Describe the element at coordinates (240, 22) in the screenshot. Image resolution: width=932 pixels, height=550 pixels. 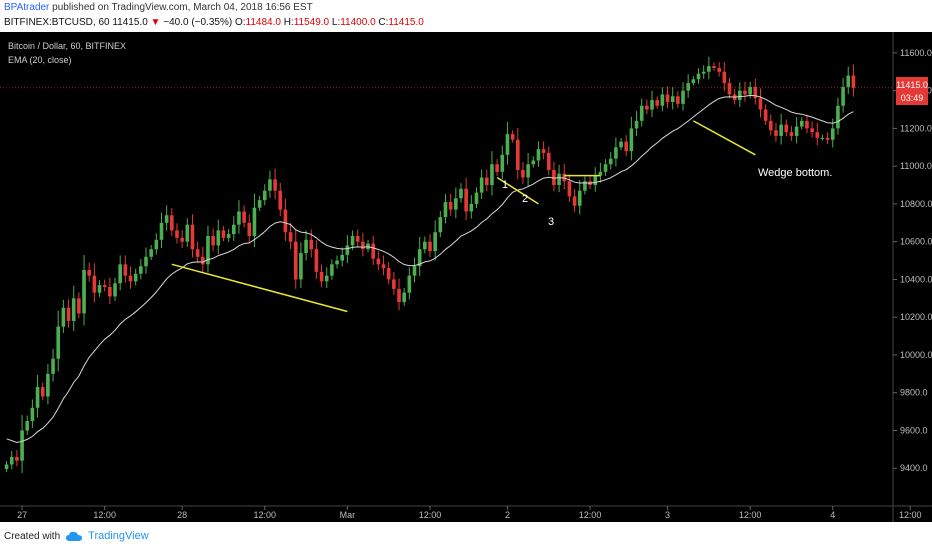
I see `open-label: O:` at that location.